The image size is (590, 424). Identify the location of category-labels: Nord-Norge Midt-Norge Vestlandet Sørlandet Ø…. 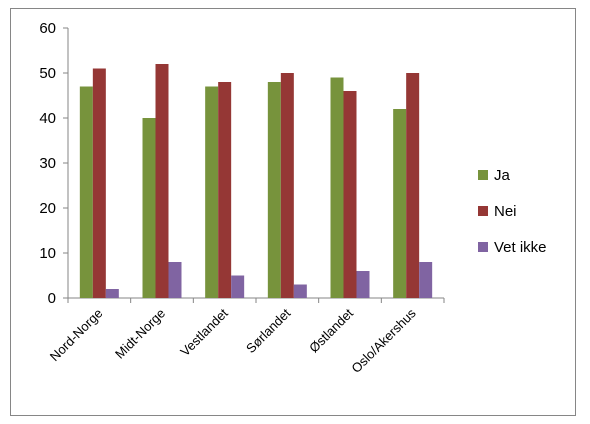
(233, 340).